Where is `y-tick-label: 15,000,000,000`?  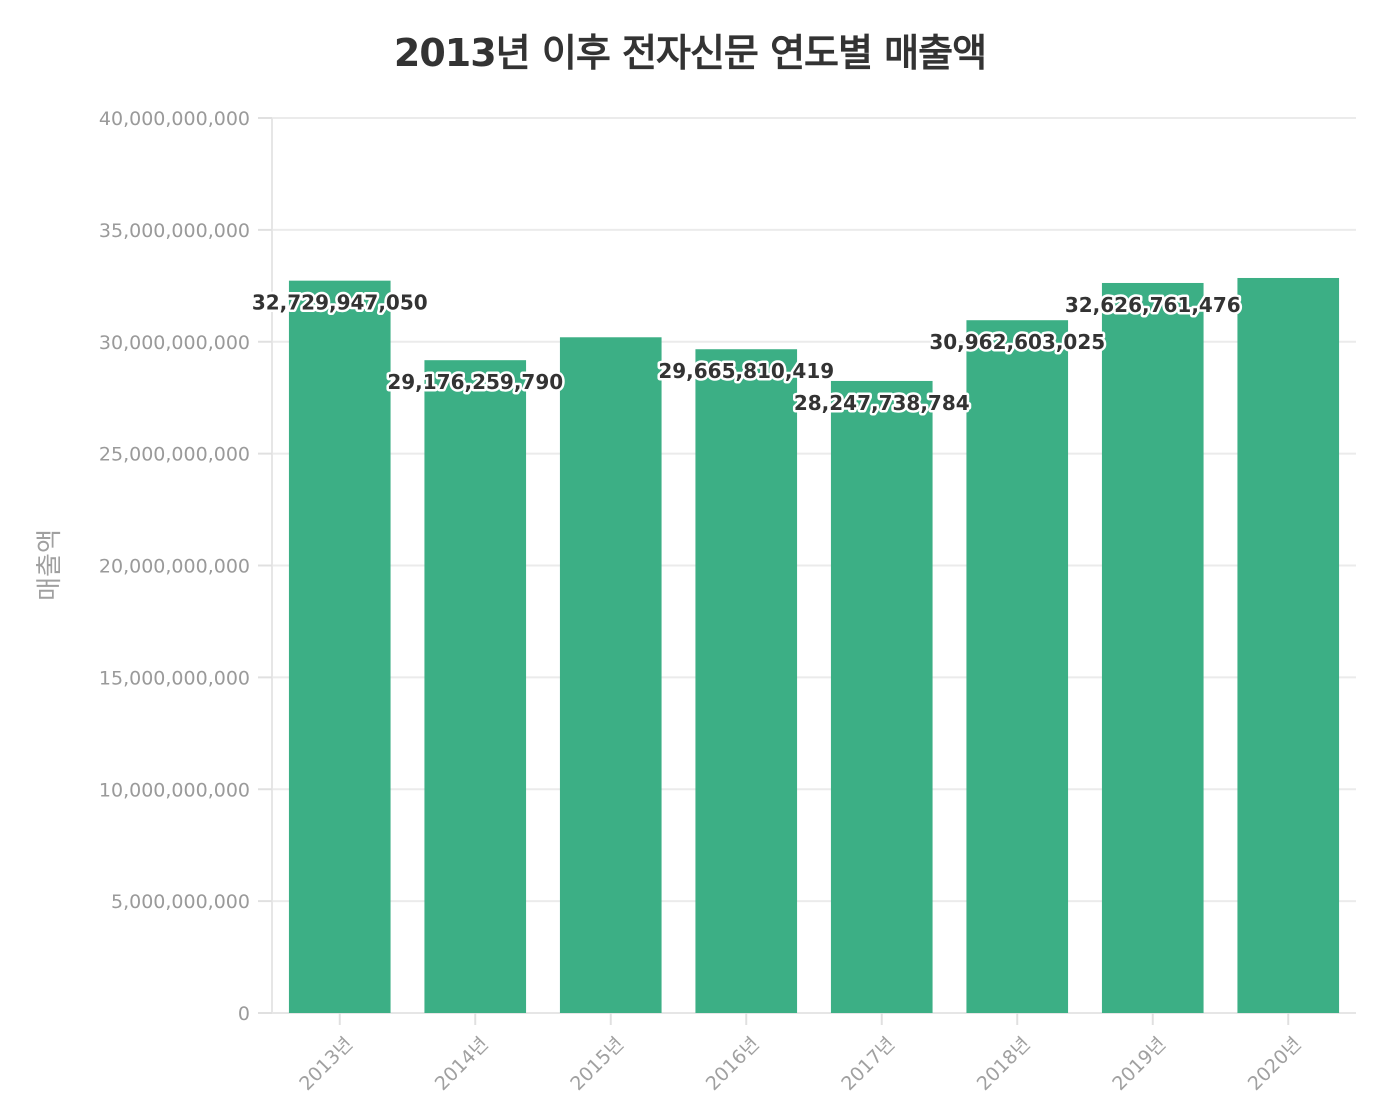
y-tick-label: 15,000,000,000 is located at coordinates (174, 678).